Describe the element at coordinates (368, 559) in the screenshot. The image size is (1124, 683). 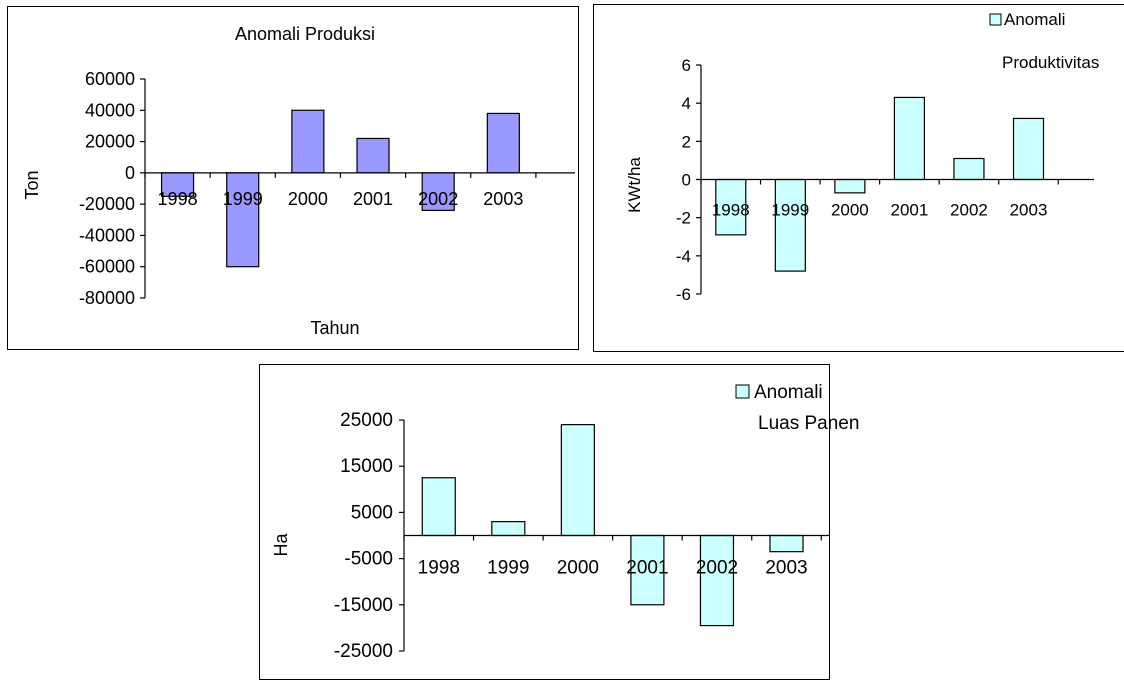
I see `y-tick-label: -5000` at that location.